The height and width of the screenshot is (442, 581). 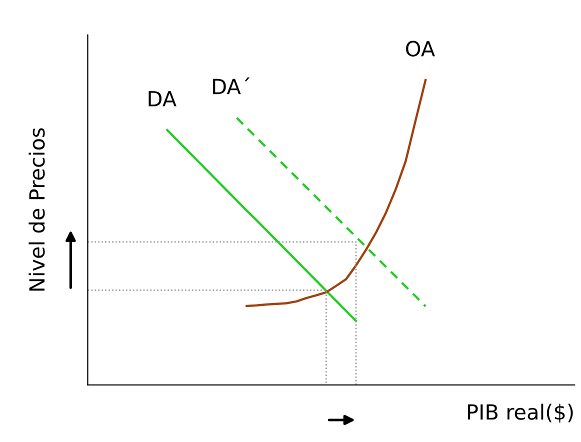 I want to click on y-axis-title: Nivel de Precios, so click(x=36, y=209).